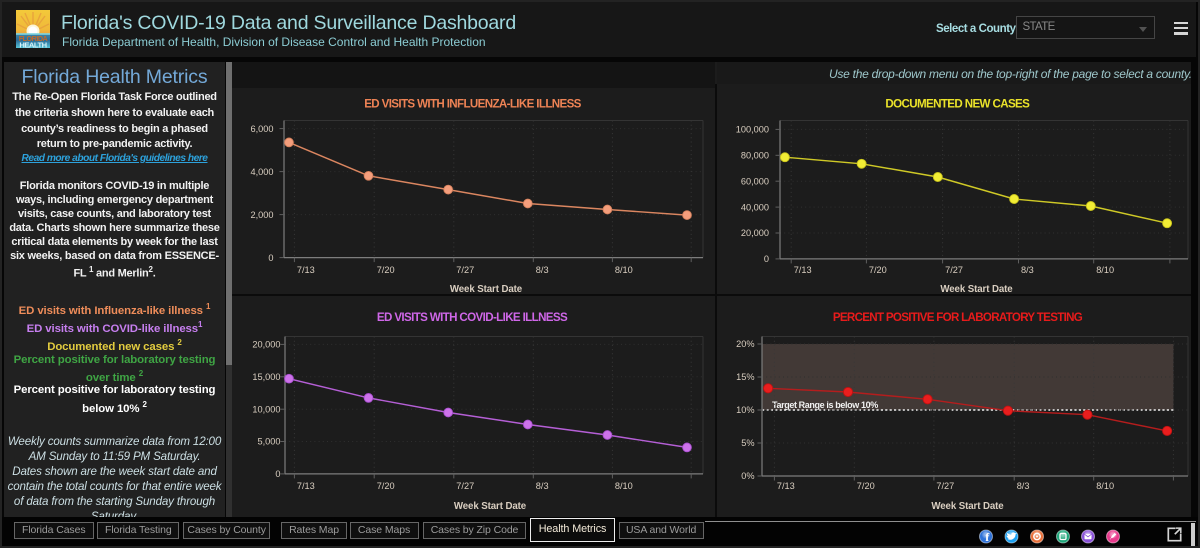 The image size is (1200, 548). What do you see at coordinates (32, 45) in the screenshot?
I see `svg-text: HEALTH` at bounding box center [32, 45].